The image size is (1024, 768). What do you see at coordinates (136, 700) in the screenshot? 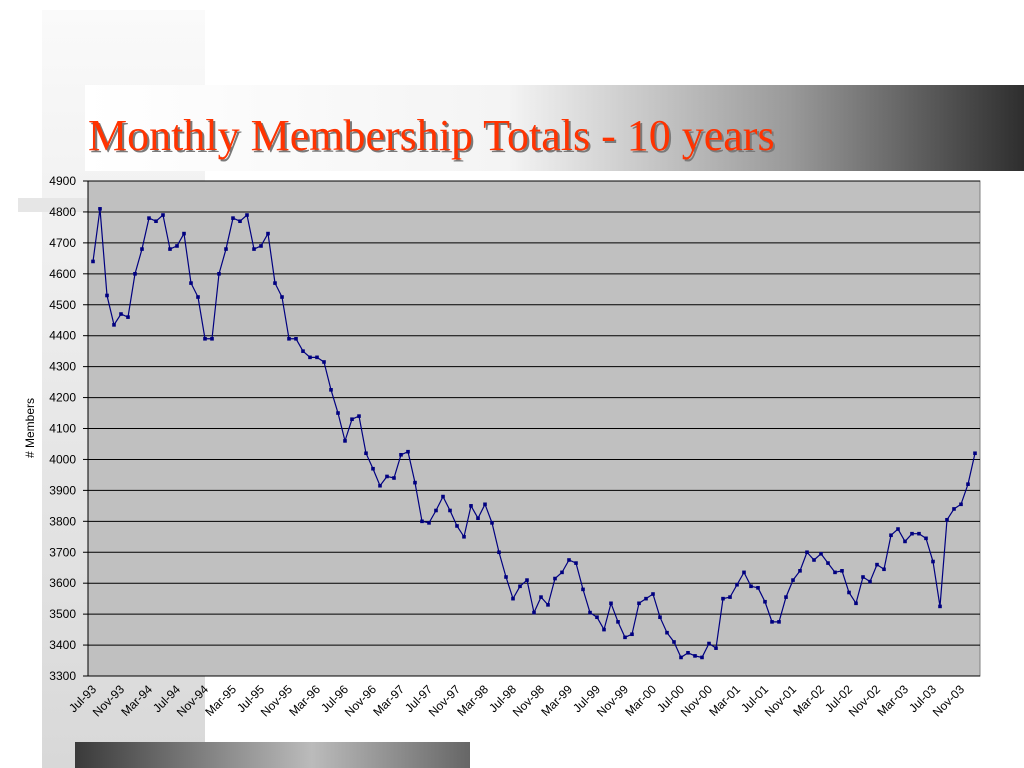
I see `x-tick-label: Mar-94` at bounding box center [136, 700].